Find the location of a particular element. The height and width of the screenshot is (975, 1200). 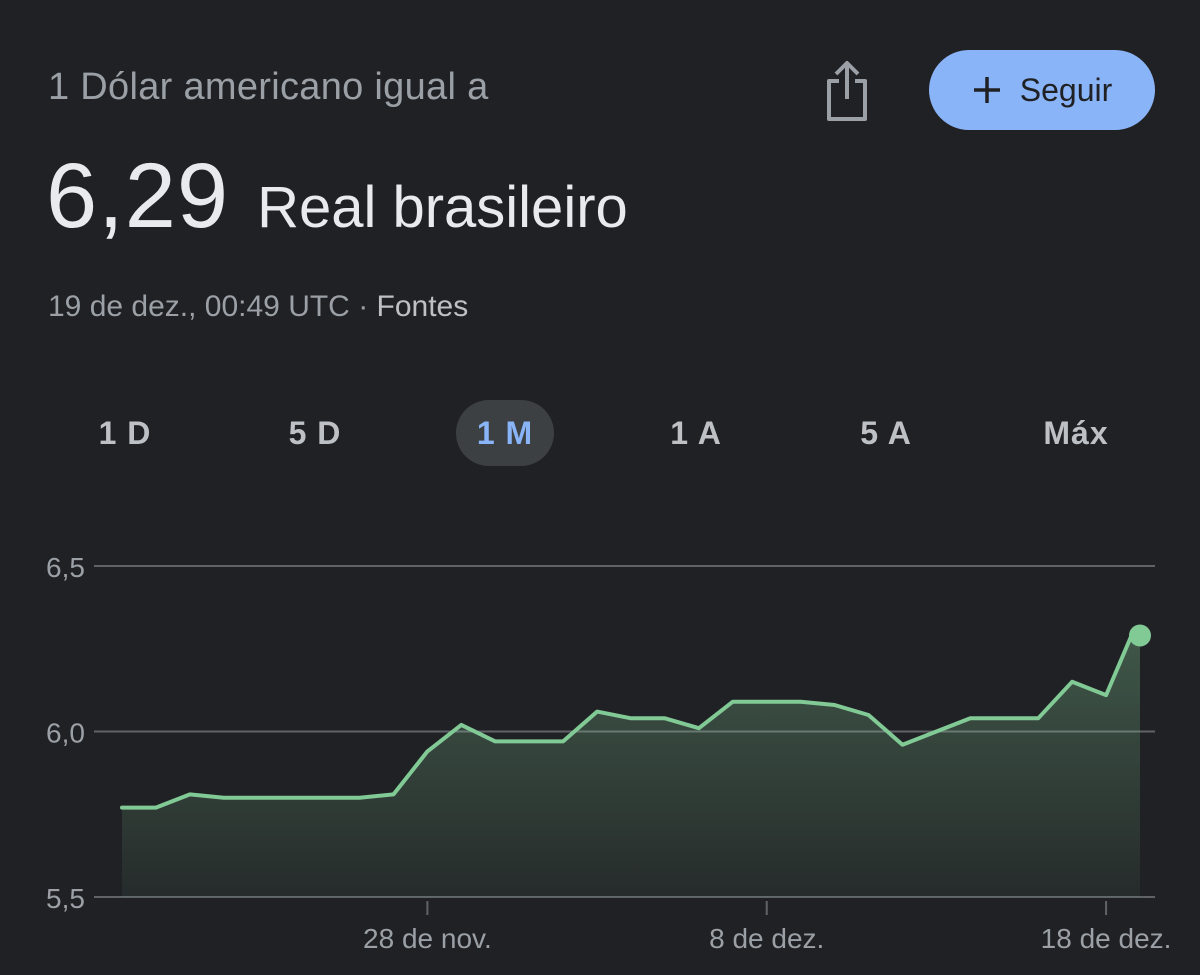

rate-currency: Real brasileiro is located at coordinates (442, 207).